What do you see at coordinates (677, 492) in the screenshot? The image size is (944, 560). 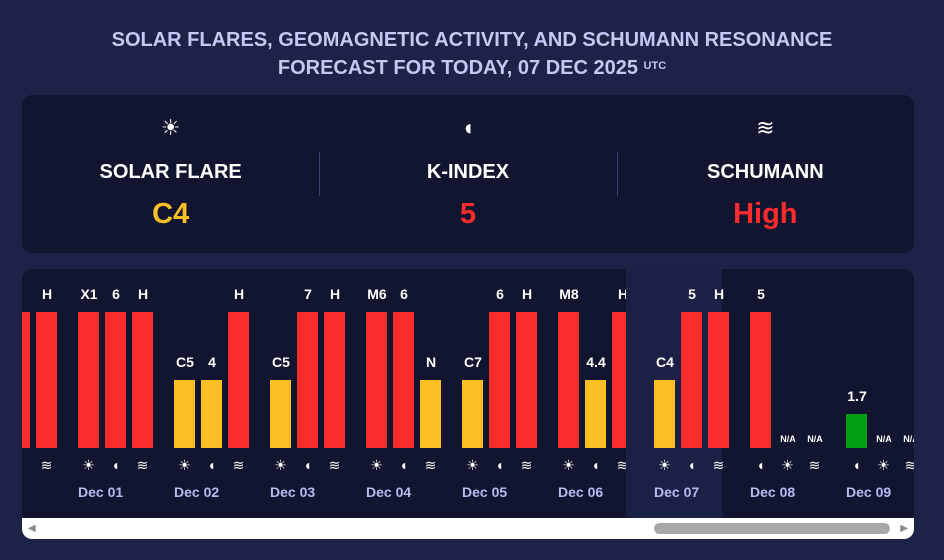 I see `day-label: Dec 07` at bounding box center [677, 492].